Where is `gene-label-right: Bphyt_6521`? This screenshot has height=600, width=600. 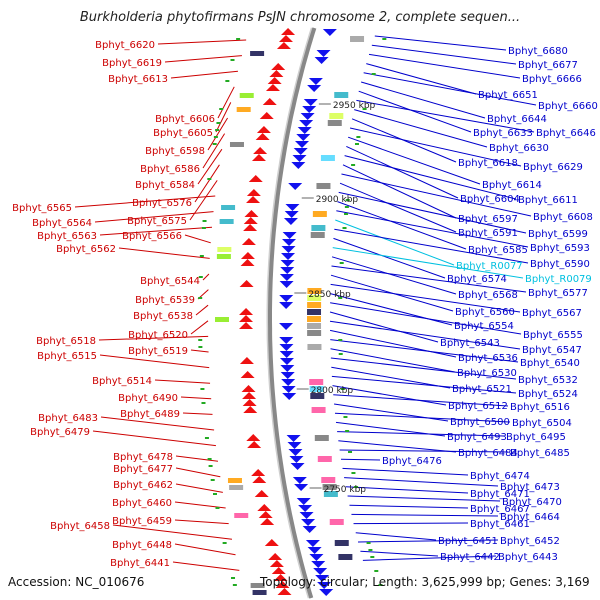
gene-label-right: Bphyt_6521 is located at coordinates (482, 389).